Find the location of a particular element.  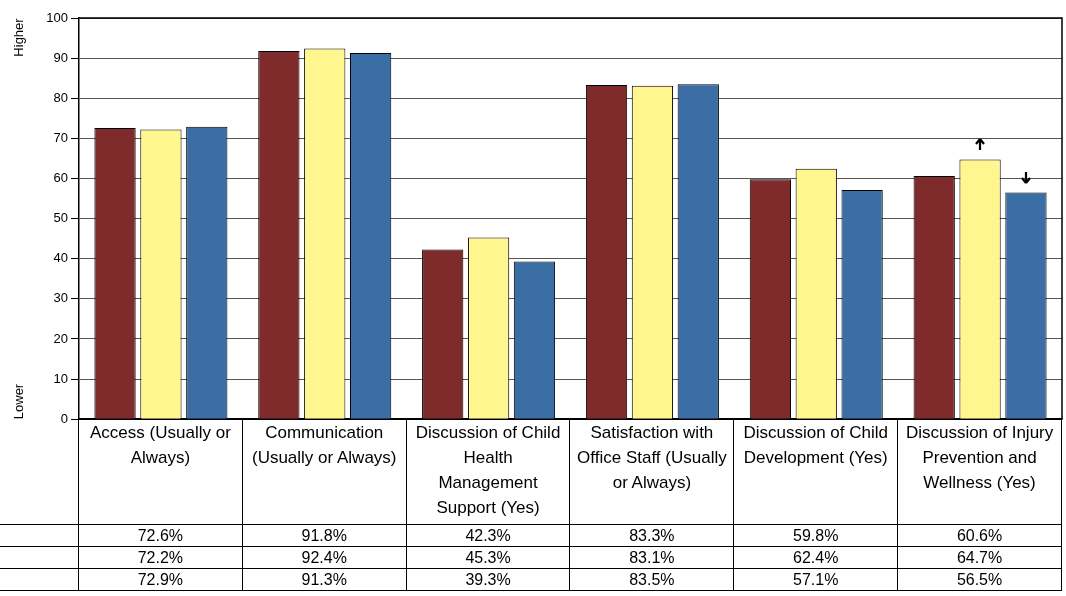

text: Lower is located at coordinates (18, 401).